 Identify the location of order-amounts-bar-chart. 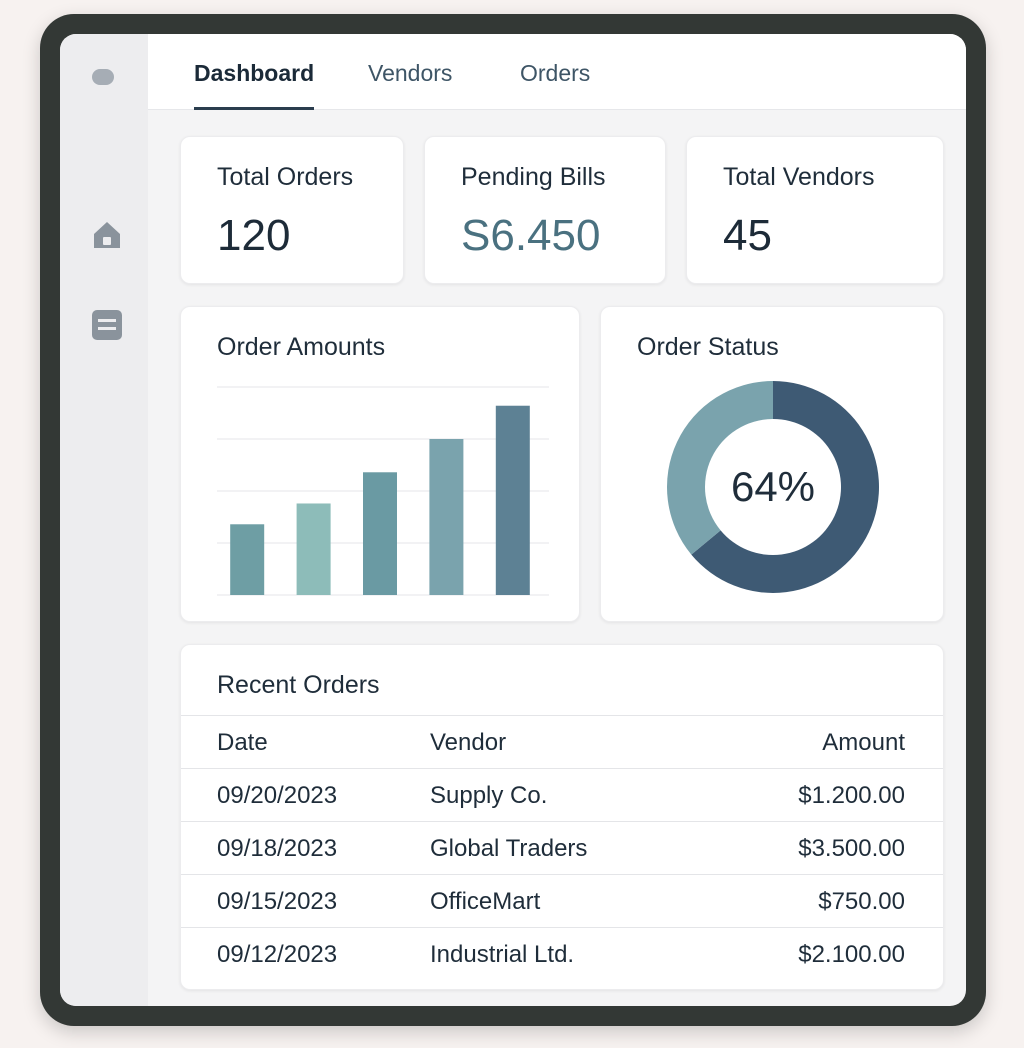
(383, 491).